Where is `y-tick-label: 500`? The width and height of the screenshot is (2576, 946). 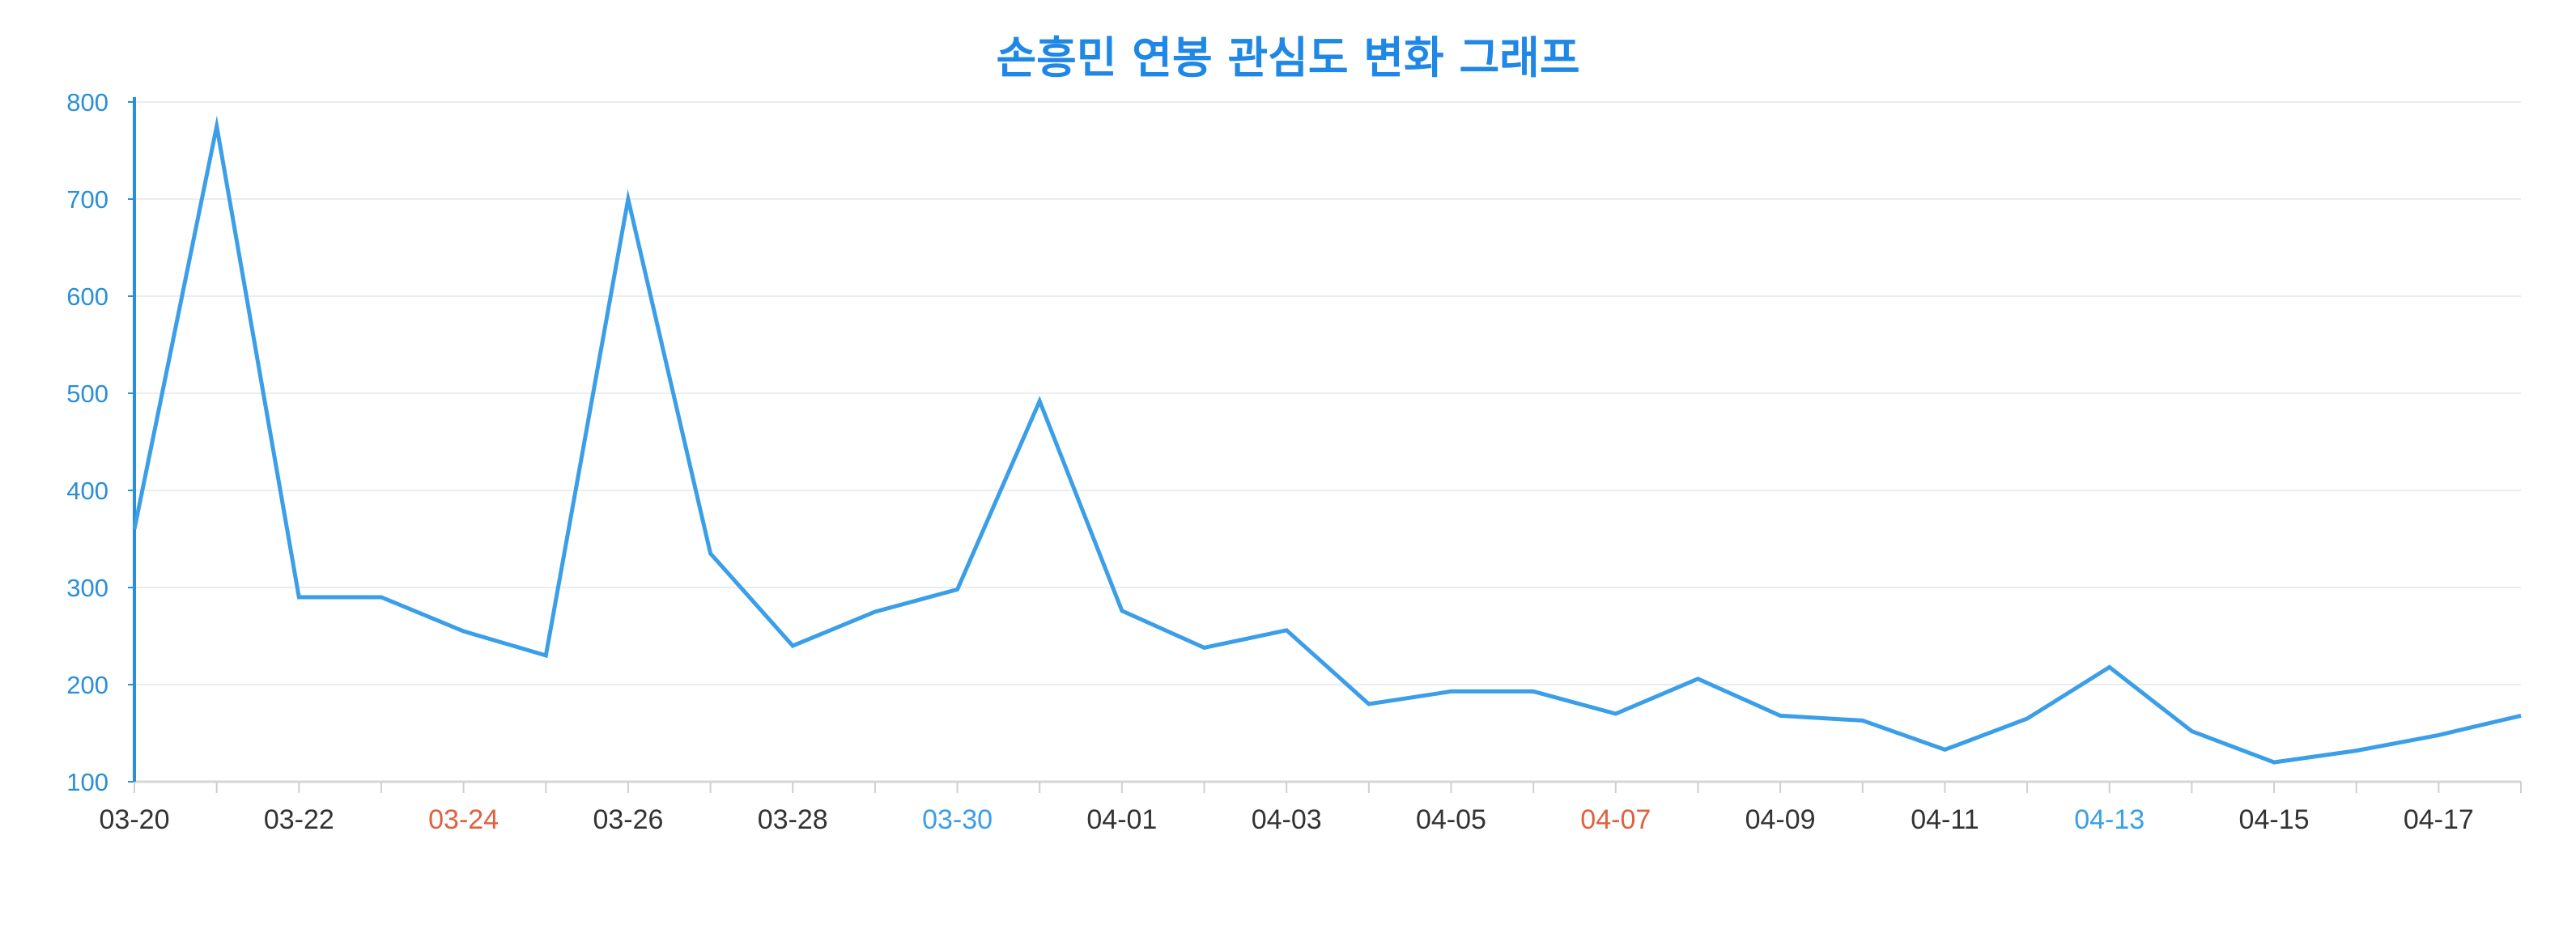
y-tick-label: 500 is located at coordinates (87, 394).